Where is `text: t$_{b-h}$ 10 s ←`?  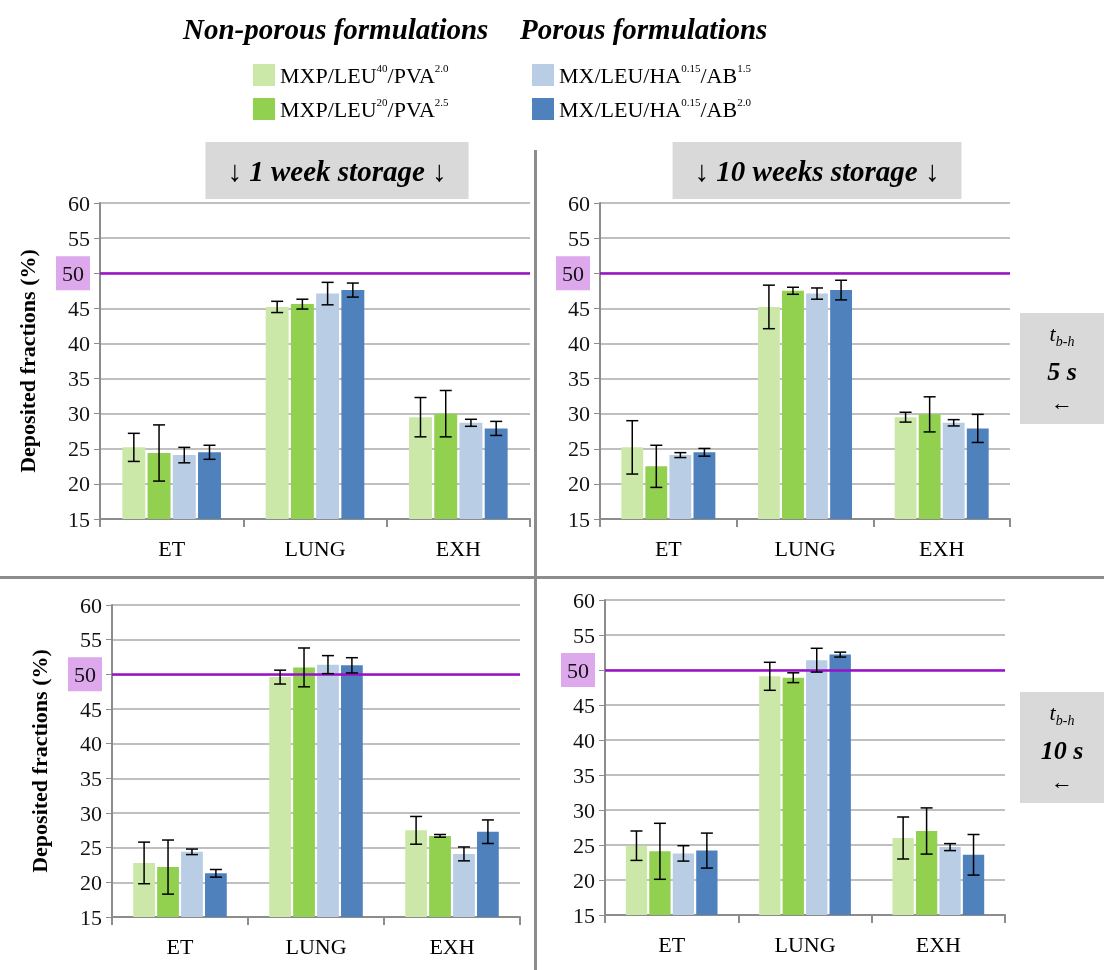
text: t$_{b-h}$ 10 s ← is located at coordinates (1062, 747).